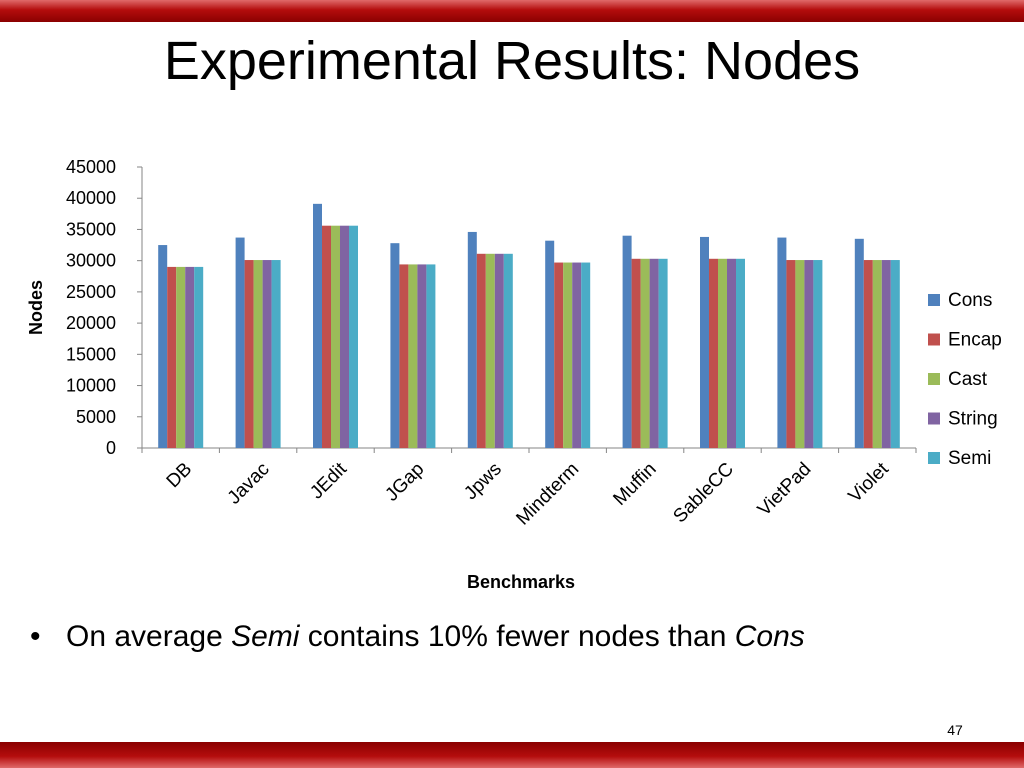 The width and height of the screenshot is (1024, 768). Describe the element at coordinates (785, 490) in the screenshot. I see `x-tick-label: VietPad` at that location.